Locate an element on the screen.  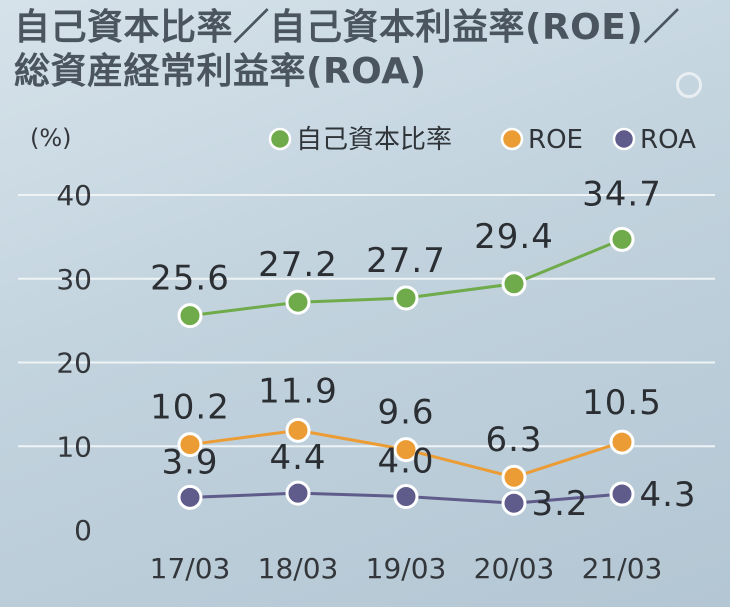
legend-item-capital-ratio: 自己資本比率 is located at coordinates (360, 140).